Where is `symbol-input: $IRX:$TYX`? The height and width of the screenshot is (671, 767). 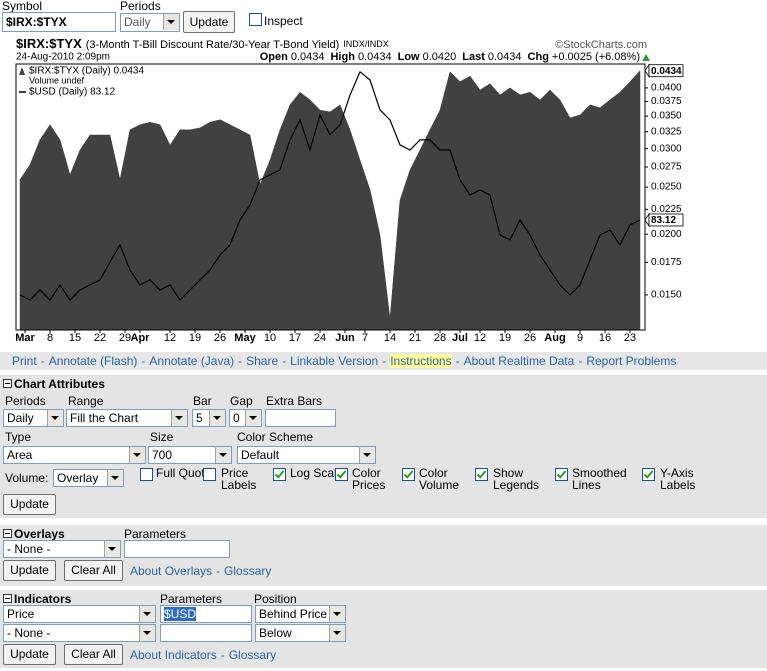
symbol-input: $IRX:$TYX is located at coordinates (59, 22).